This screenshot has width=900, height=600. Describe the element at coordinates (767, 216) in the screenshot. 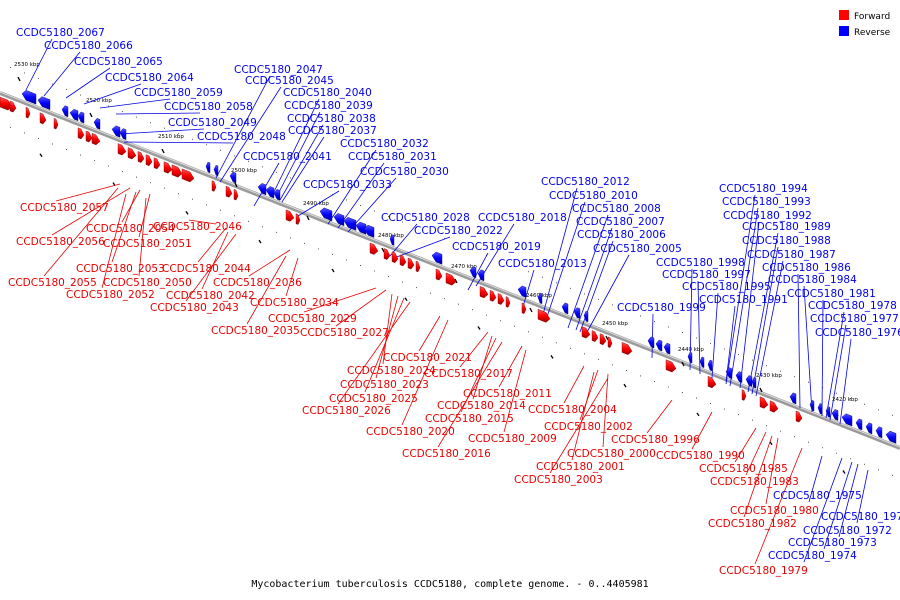

I see `gene-label-ccdc5180-1992: CCDC5180_1992` at that location.